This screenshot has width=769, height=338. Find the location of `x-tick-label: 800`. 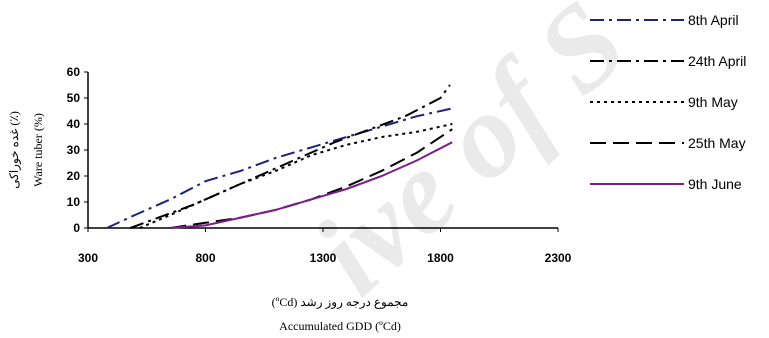

x-tick-label: 800 is located at coordinates (205, 258).